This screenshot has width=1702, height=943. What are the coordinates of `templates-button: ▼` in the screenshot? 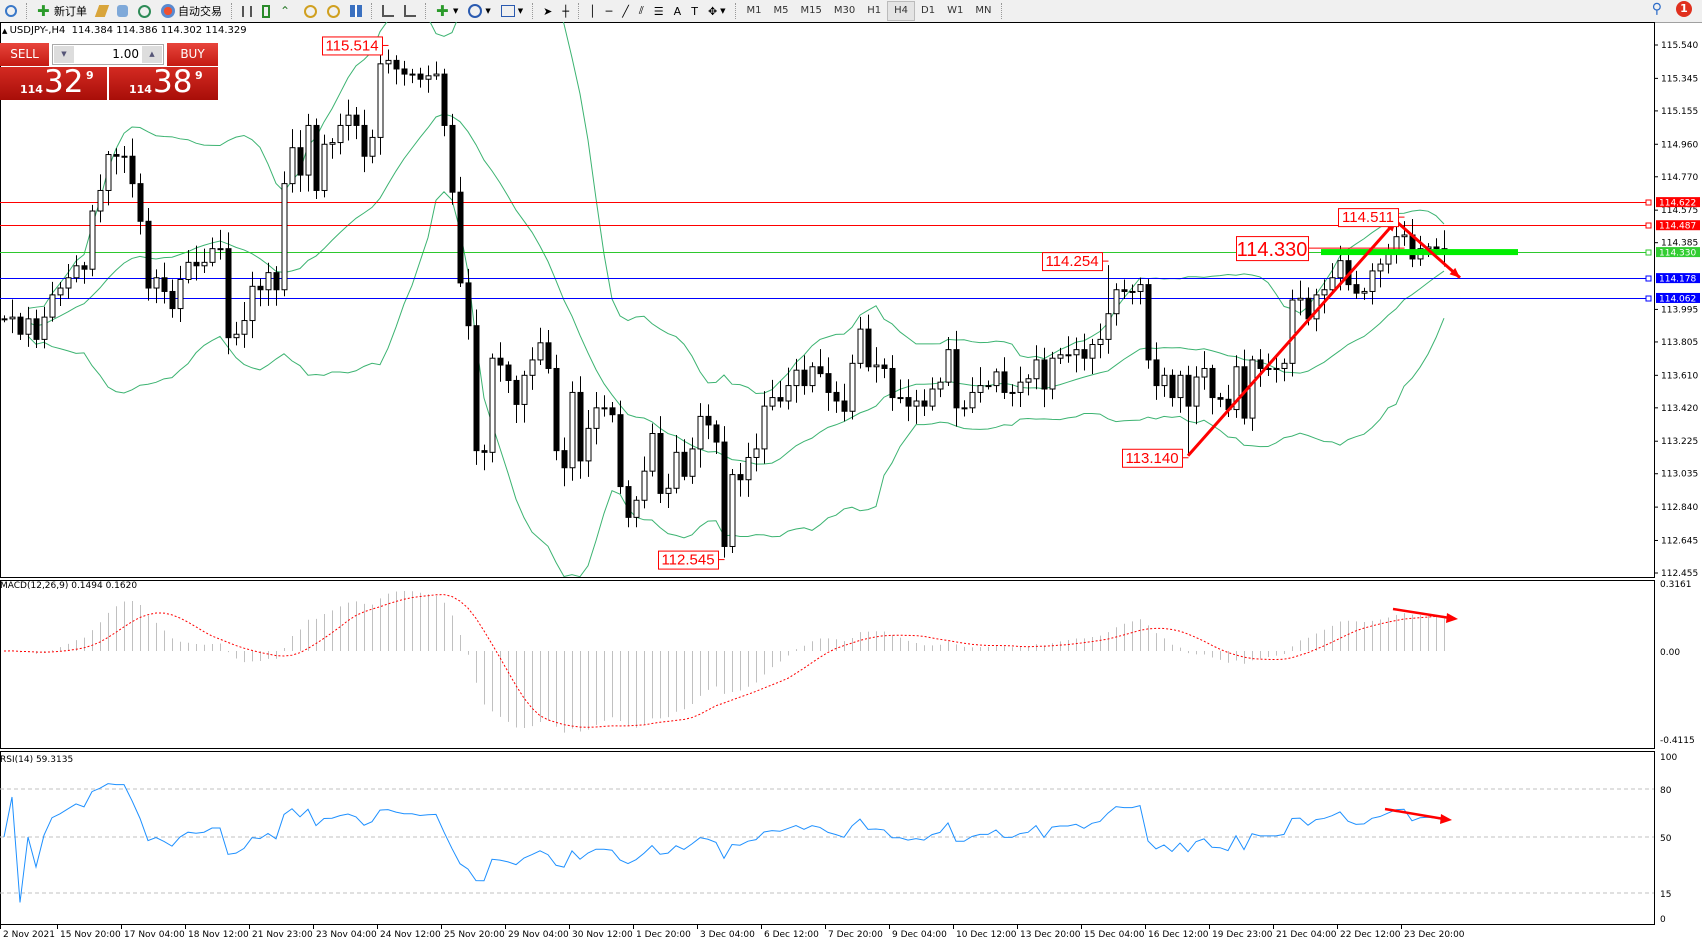 It's located at (512, 11).